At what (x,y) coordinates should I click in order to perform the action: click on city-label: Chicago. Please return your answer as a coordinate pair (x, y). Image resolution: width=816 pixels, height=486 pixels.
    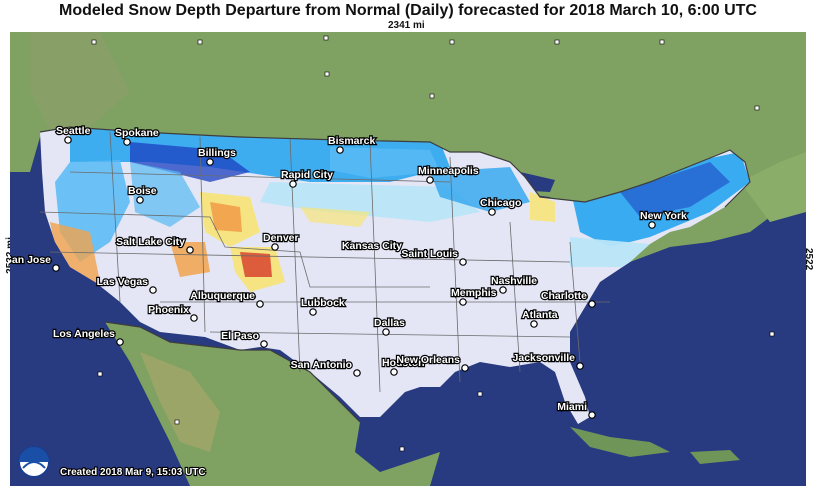
    Looking at the image, I should click on (500, 203).